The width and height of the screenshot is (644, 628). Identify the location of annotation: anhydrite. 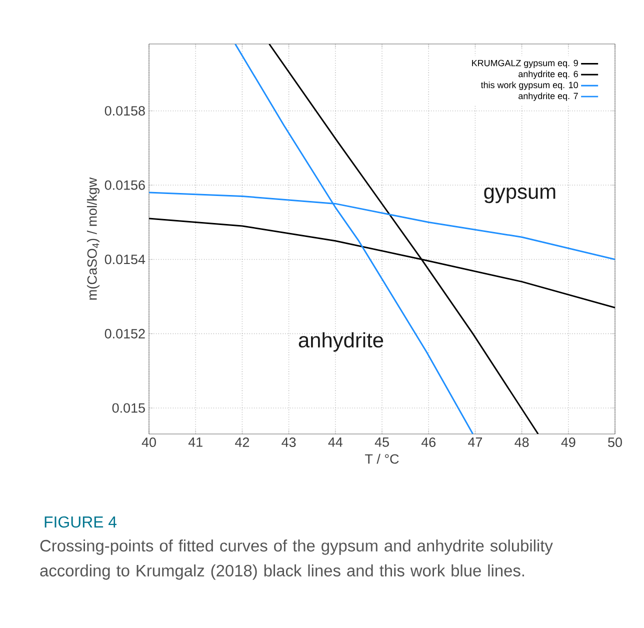
(341, 342).